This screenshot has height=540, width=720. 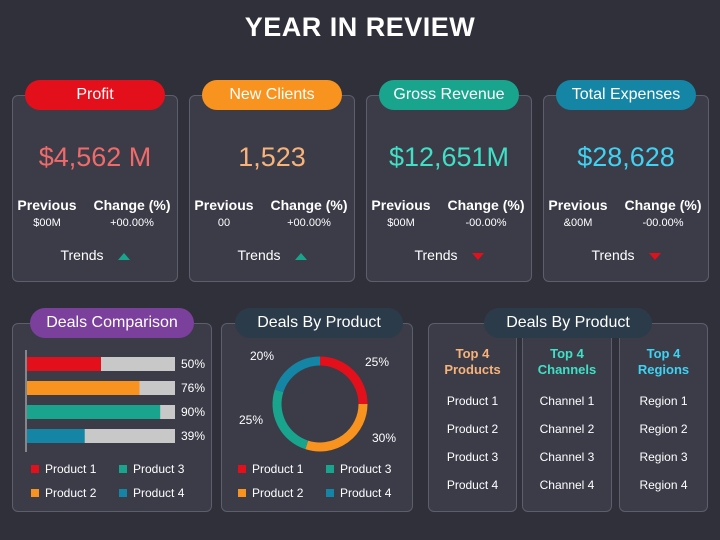 I want to click on kpi-value: $12,651M, so click(x=449, y=157).